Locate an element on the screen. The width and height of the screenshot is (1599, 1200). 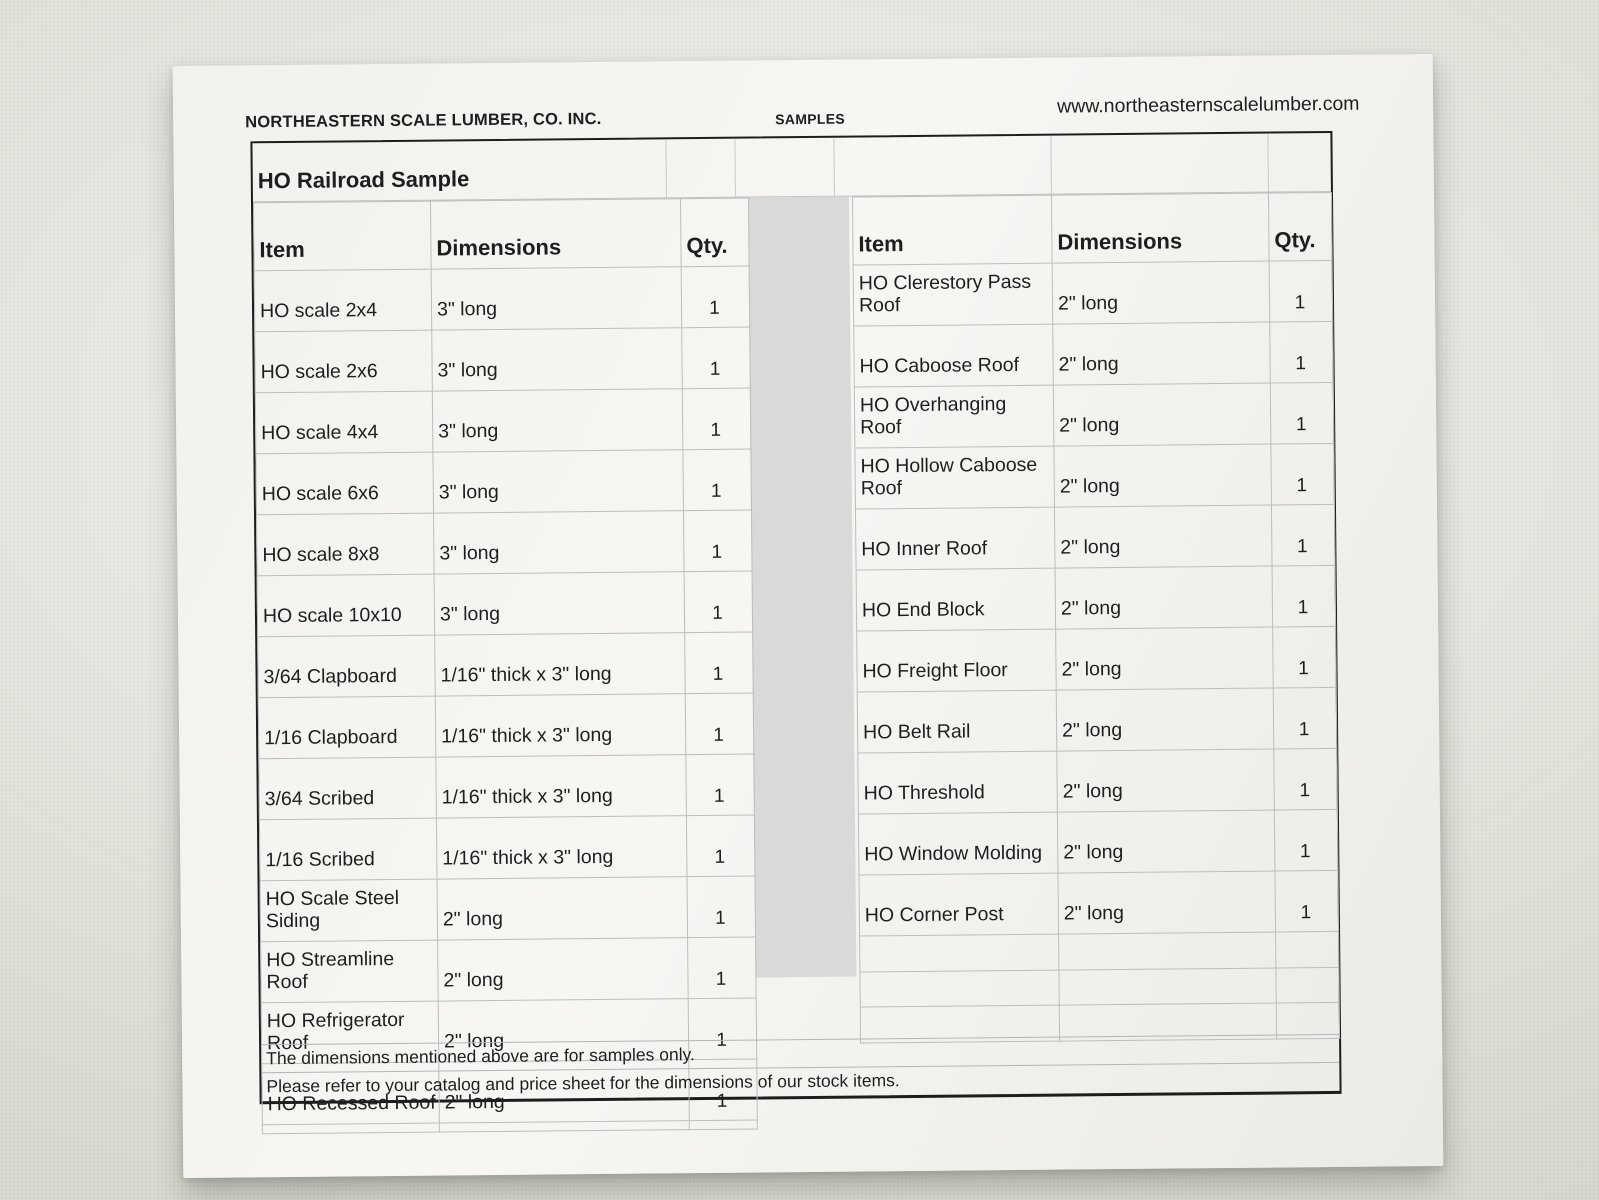
item-cell: HO scale 2x4 is located at coordinates (343, 300).